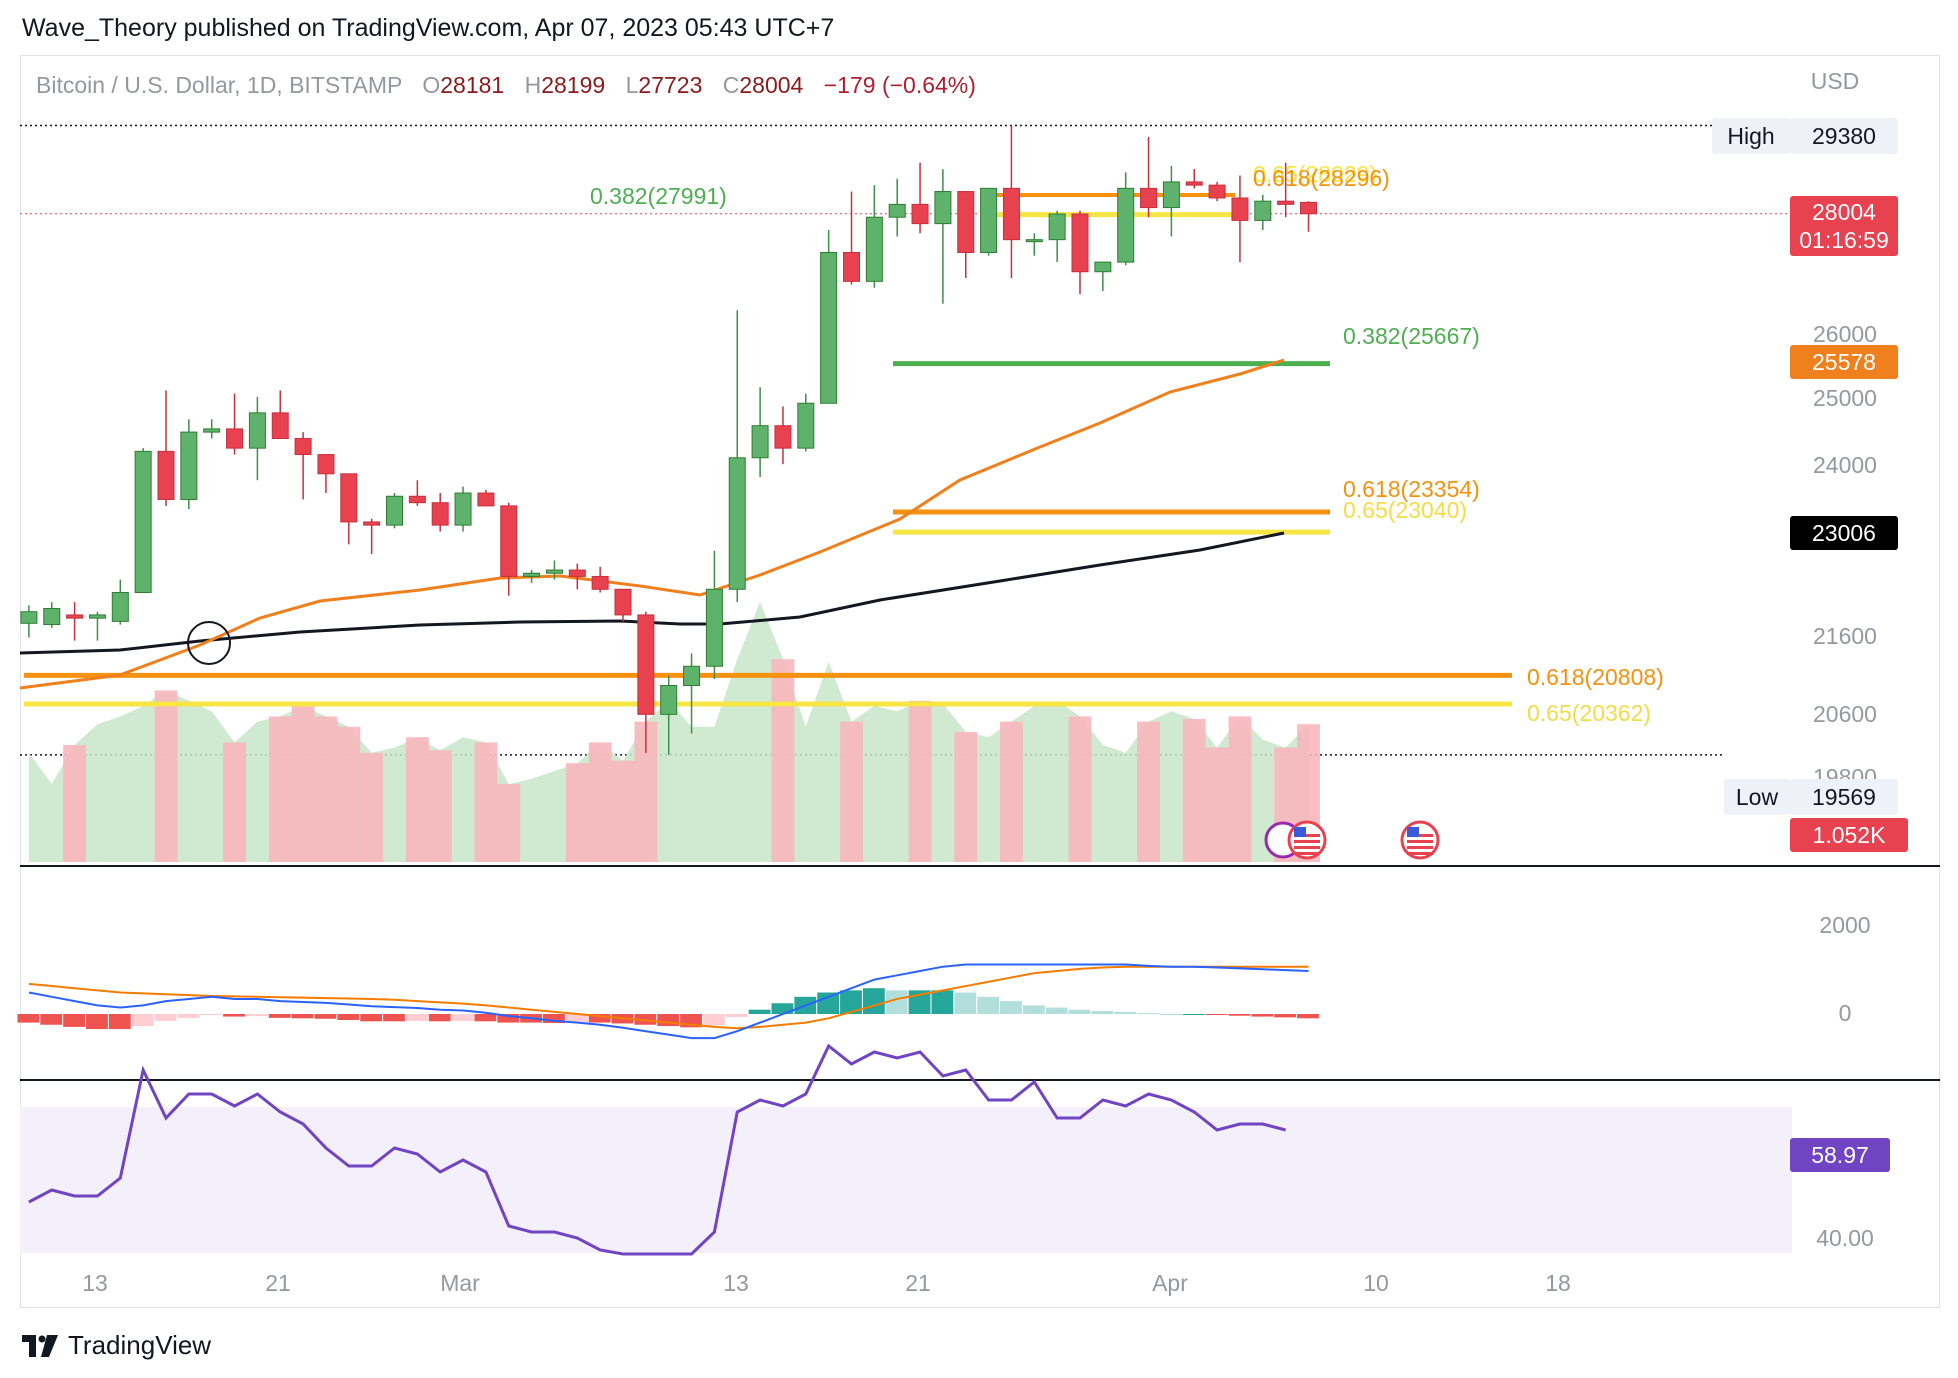 The height and width of the screenshot is (1378, 1958). Describe the element at coordinates (472, 85) in the screenshot. I see `open-value: 28181` at that location.